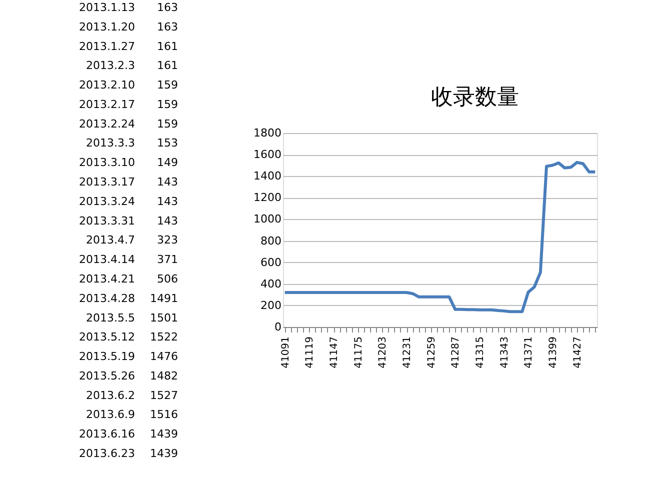  Describe the element at coordinates (271, 305) in the screenshot. I see `y-tick-label: 200` at that location.